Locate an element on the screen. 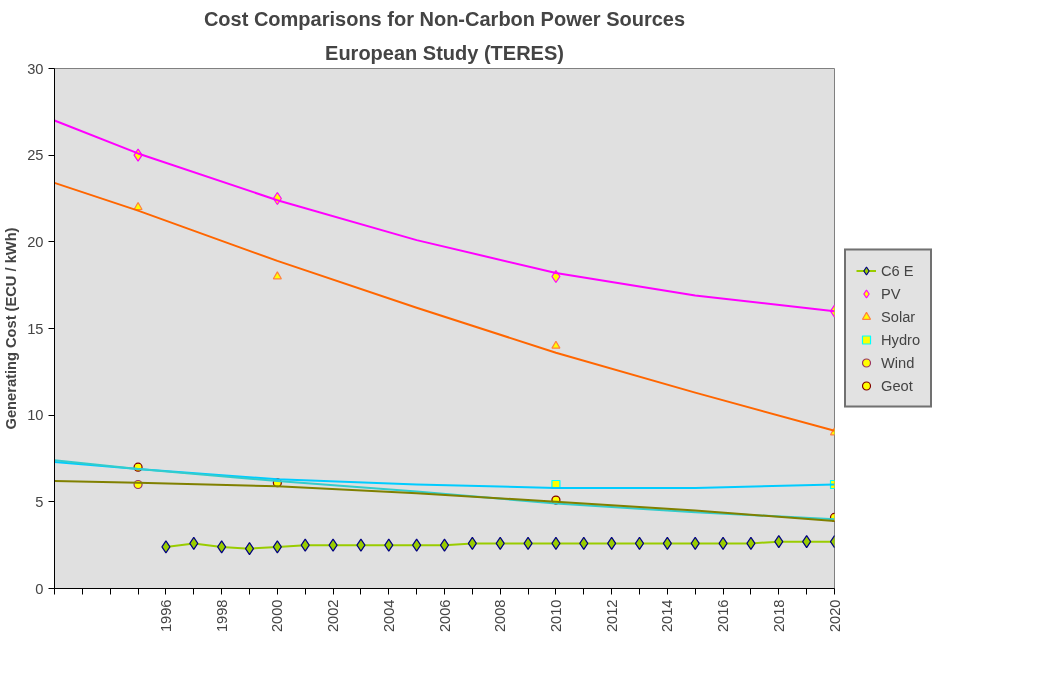 This screenshot has height=699, width=1060. legend-label: Wind is located at coordinates (898, 362).